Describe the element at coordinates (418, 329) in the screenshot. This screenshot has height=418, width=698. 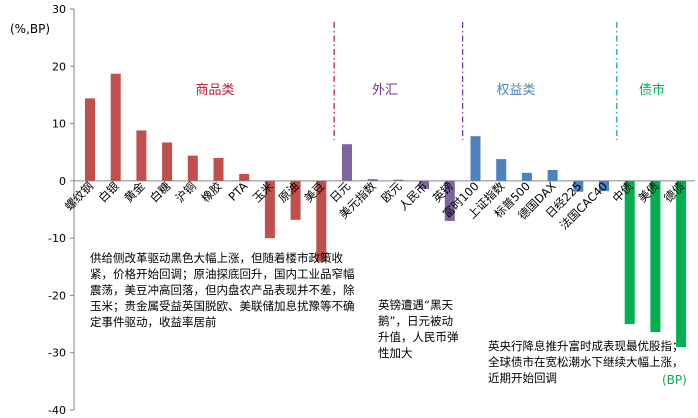
I see `fx-annotation: 英镑遭遇“黑天鹅”，日元被动升值，人民币弹性加大` at that location.